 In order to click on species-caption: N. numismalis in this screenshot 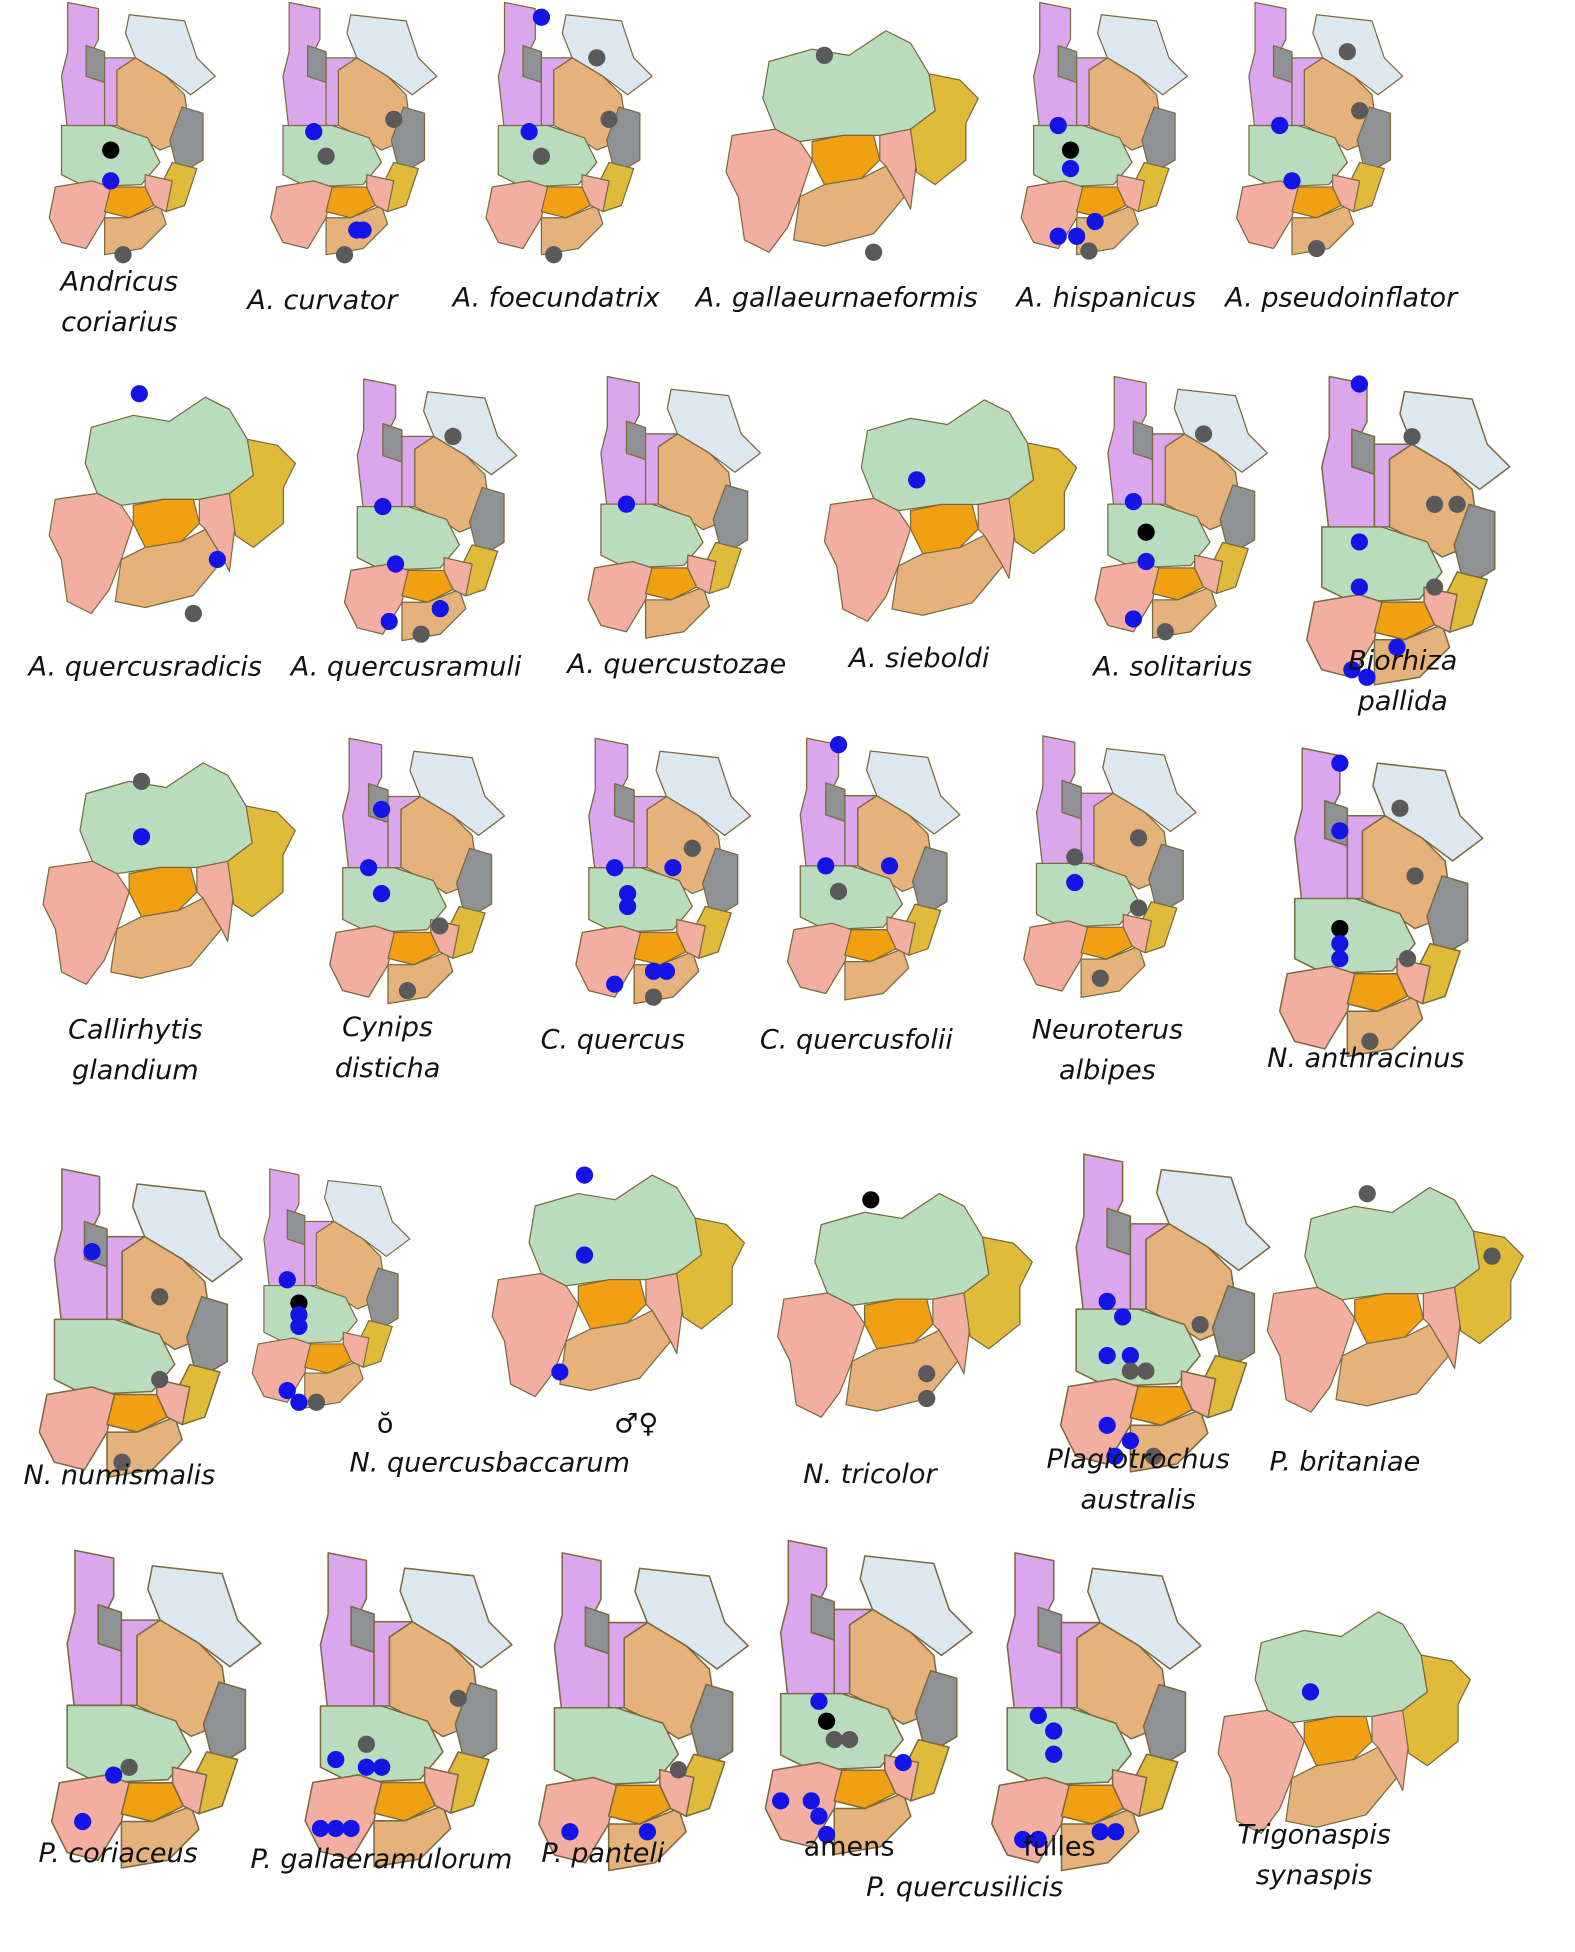, I will do `click(119, 1475)`.